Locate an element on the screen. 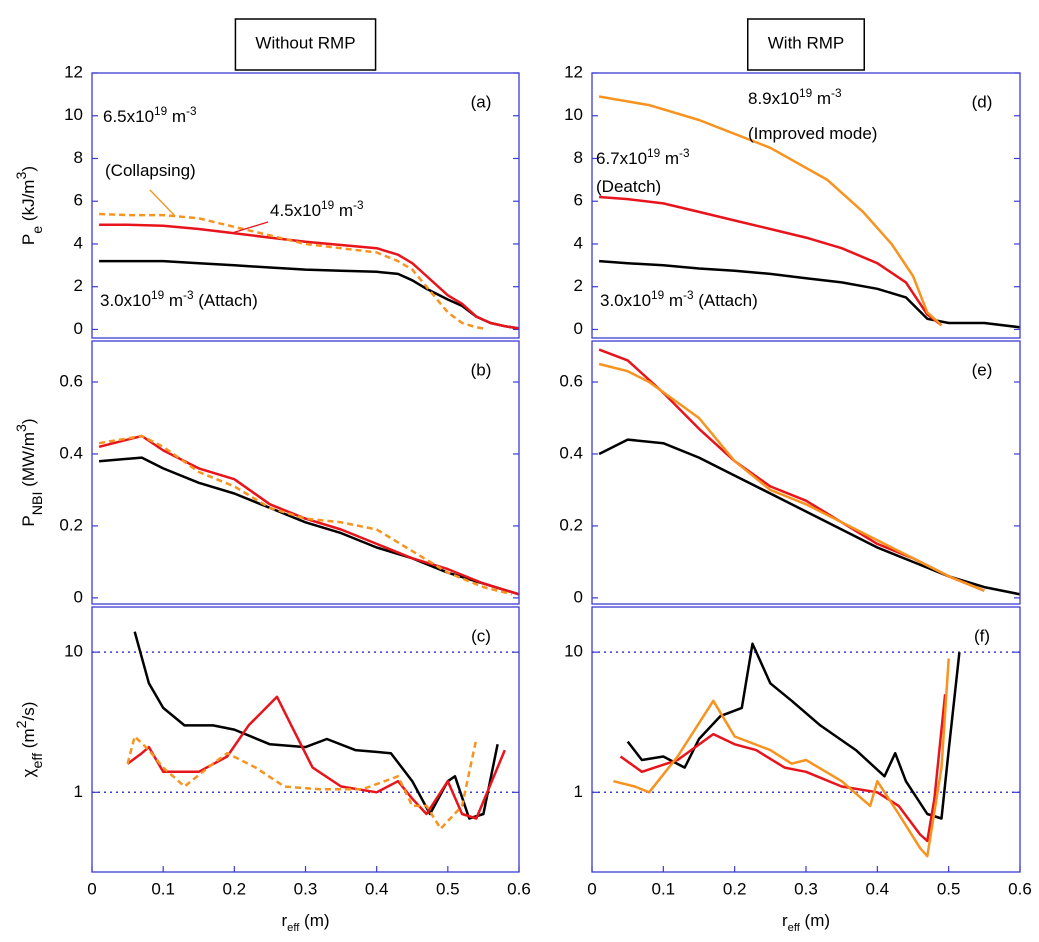  text-run: (MW/m is located at coordinates (28, 461).